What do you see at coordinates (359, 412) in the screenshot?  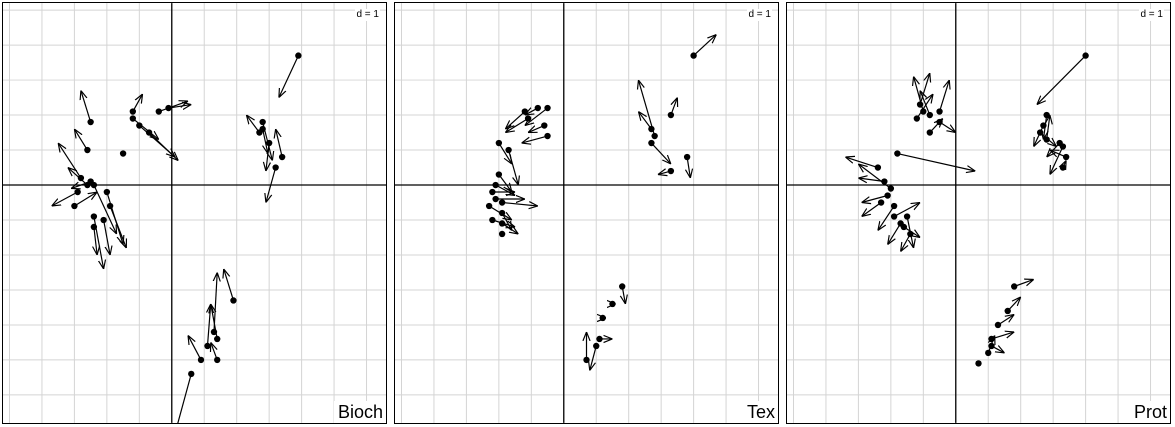 I see `panel-label: Bioch` at bounding box center [359, 412].